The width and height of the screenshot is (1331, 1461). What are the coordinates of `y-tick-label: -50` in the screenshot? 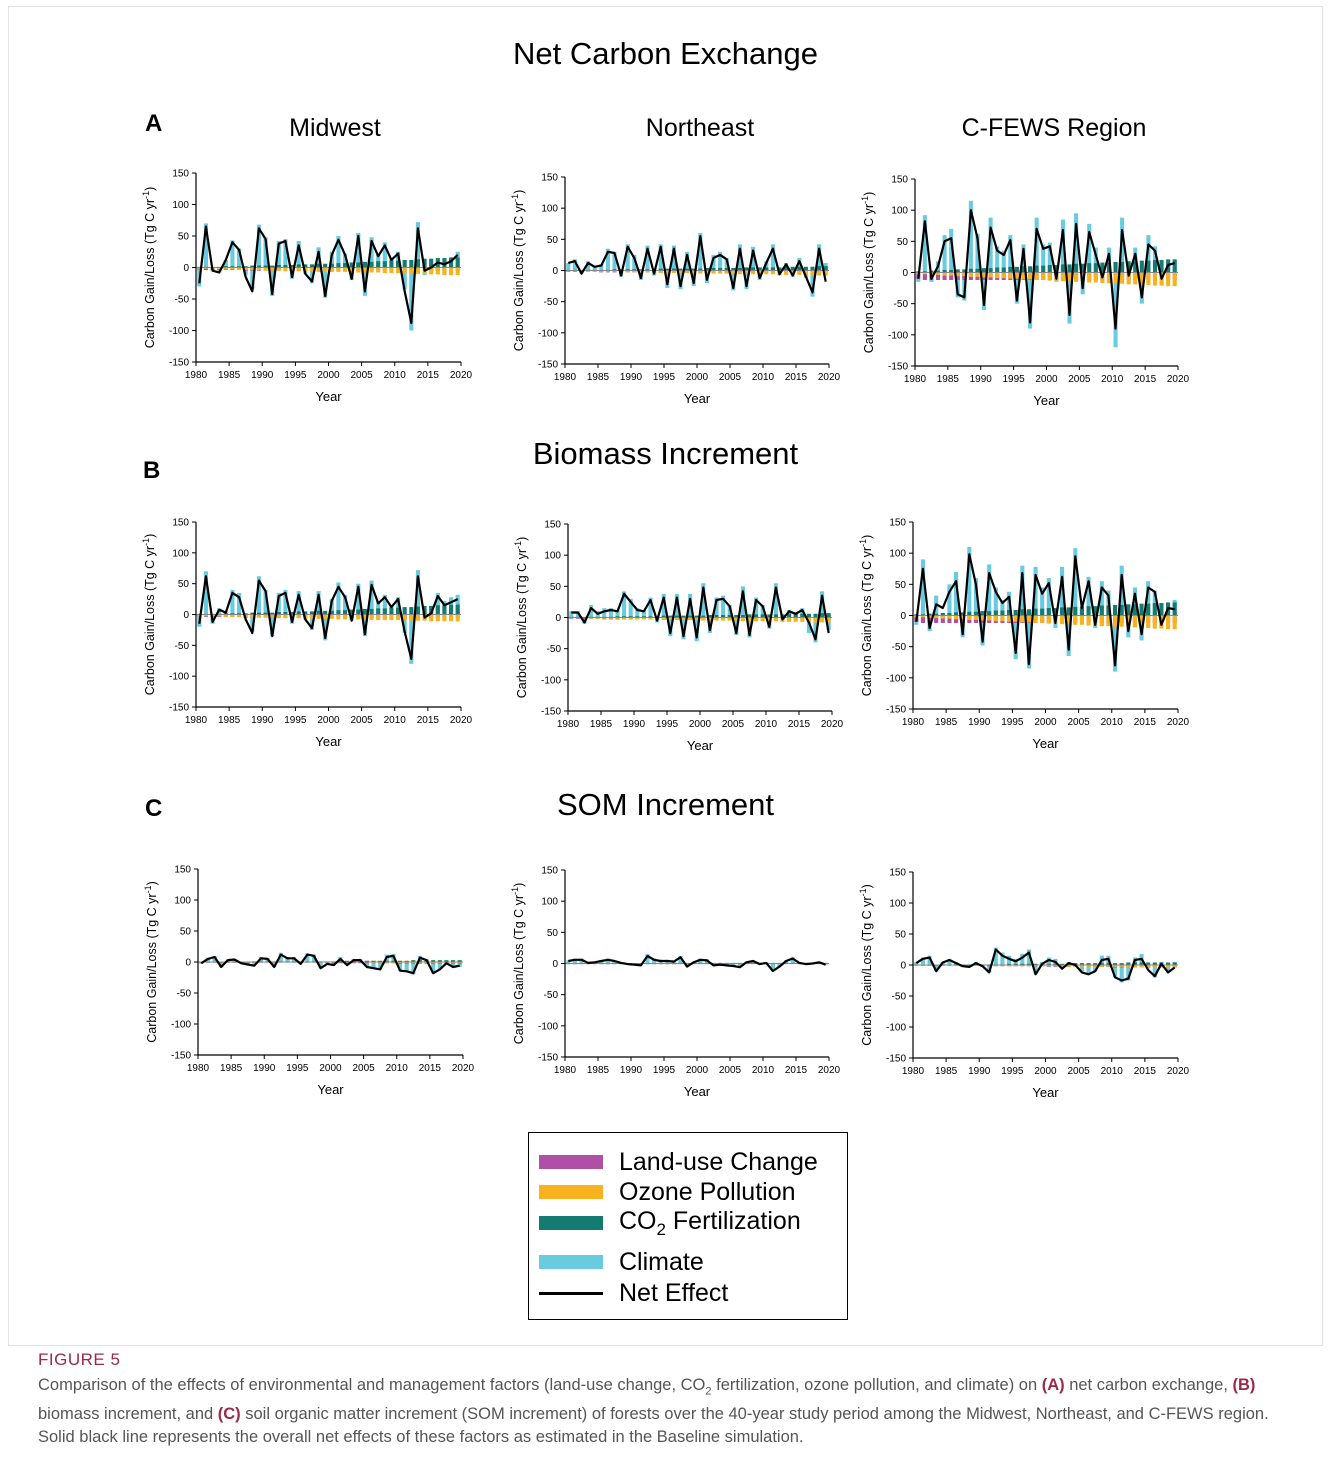 It's located at (184, 994).